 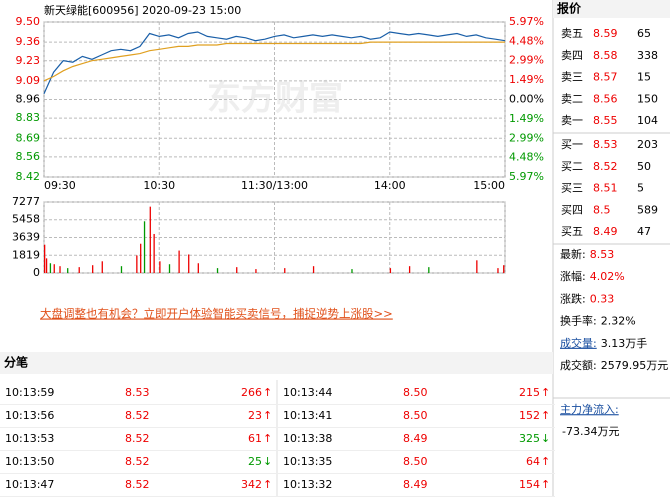 What do you see at coordinates (605, 166) in the screenshot?
I see `book-price: 8.52` at bounding box center [605, 166].